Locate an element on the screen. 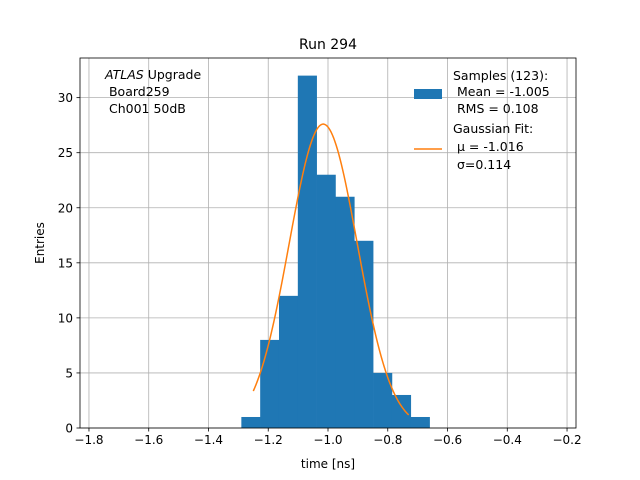 The height and width of the screenshot is (480, 640). y-tick-label: 25 is located at coordinates (65, 153).